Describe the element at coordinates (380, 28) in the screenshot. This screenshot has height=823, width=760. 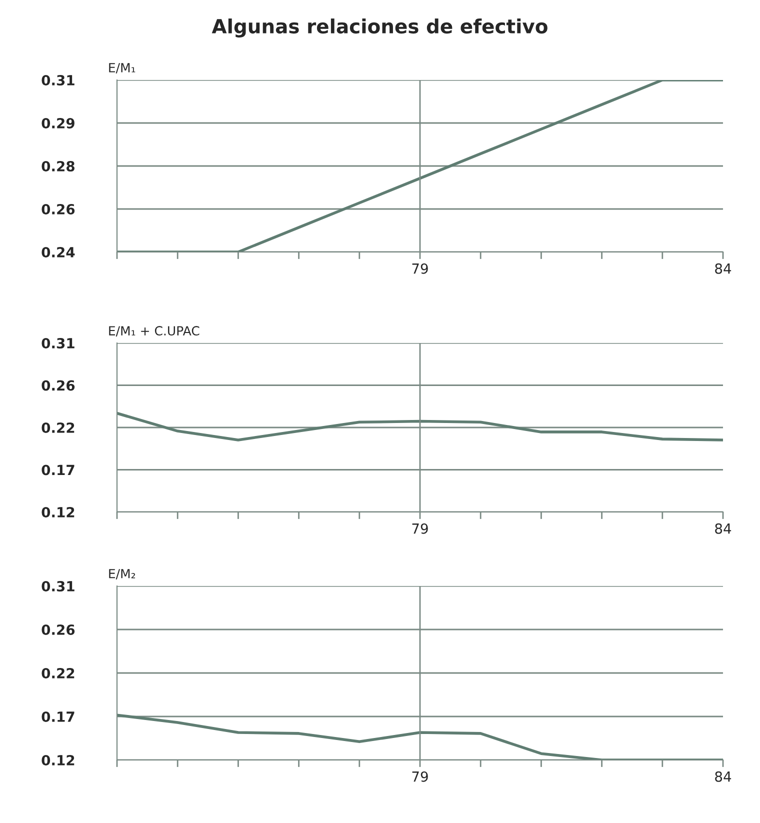
I see `chart-title: Algunas relaciones de efectivo` at that location.